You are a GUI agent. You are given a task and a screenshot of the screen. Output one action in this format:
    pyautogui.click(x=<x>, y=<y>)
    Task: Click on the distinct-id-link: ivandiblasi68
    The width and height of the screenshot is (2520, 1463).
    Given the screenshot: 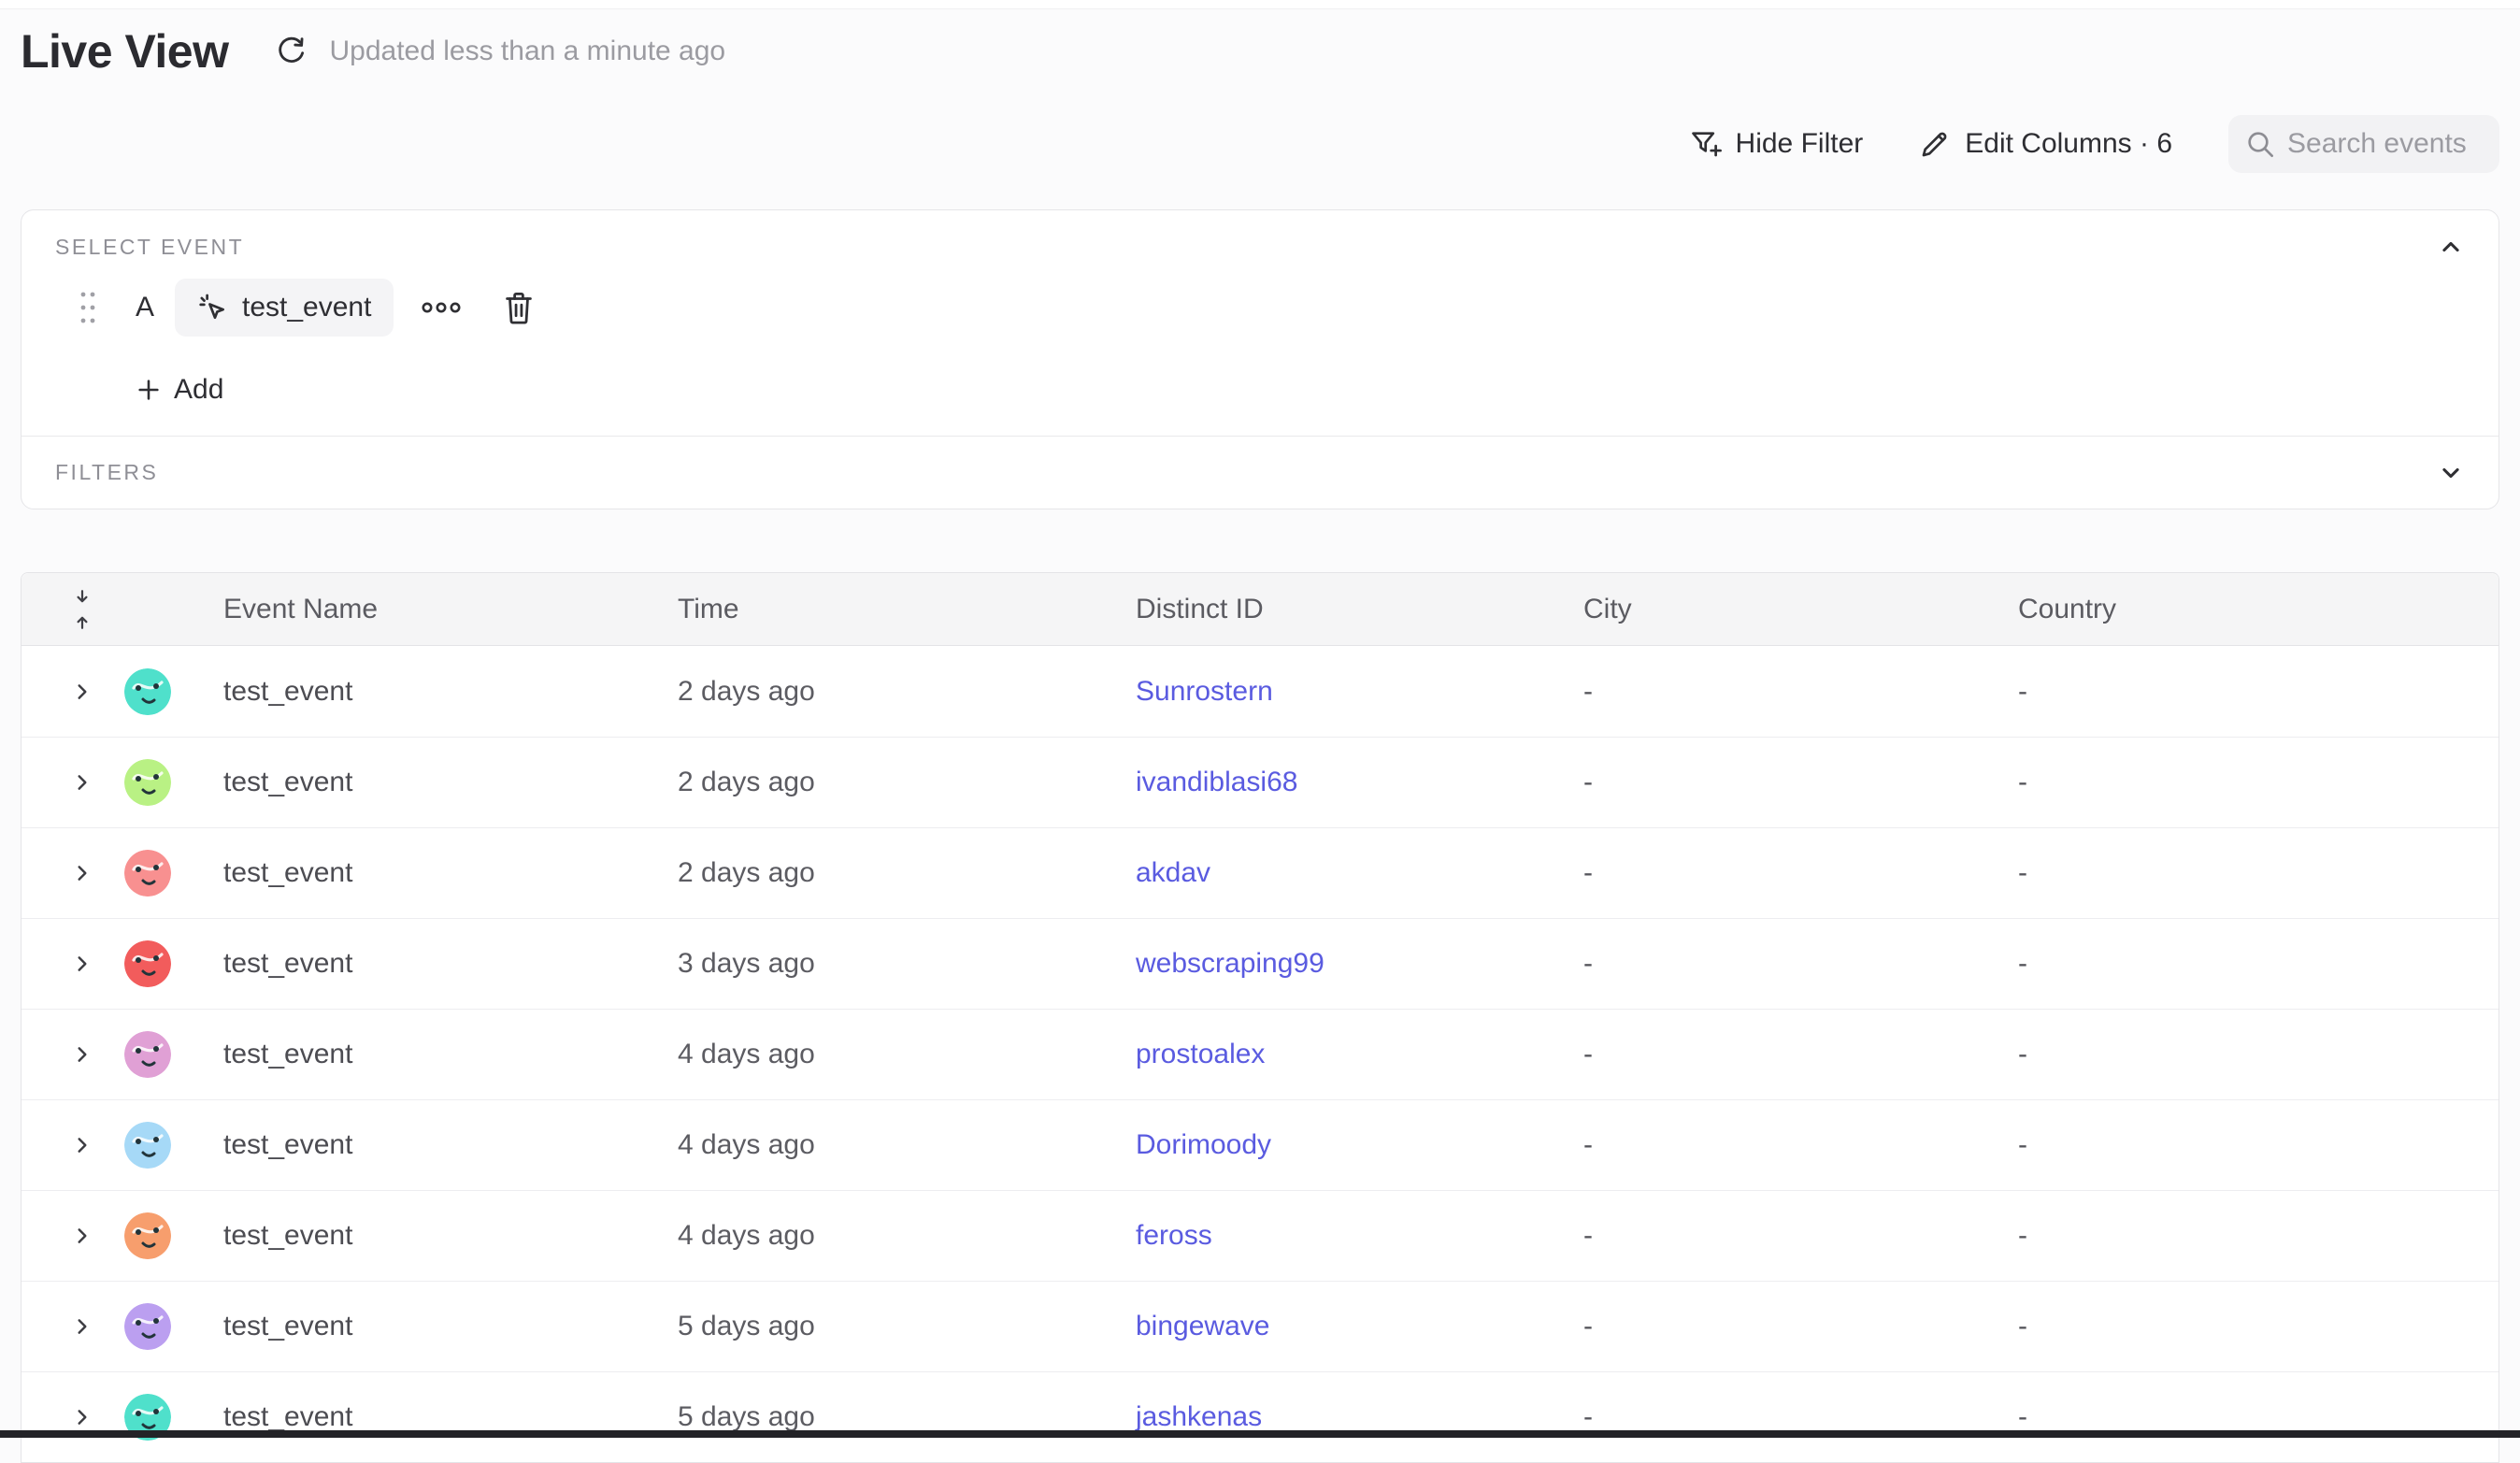 What is the action you would take?
    pyautogui.click(x=1217, y=782)
    